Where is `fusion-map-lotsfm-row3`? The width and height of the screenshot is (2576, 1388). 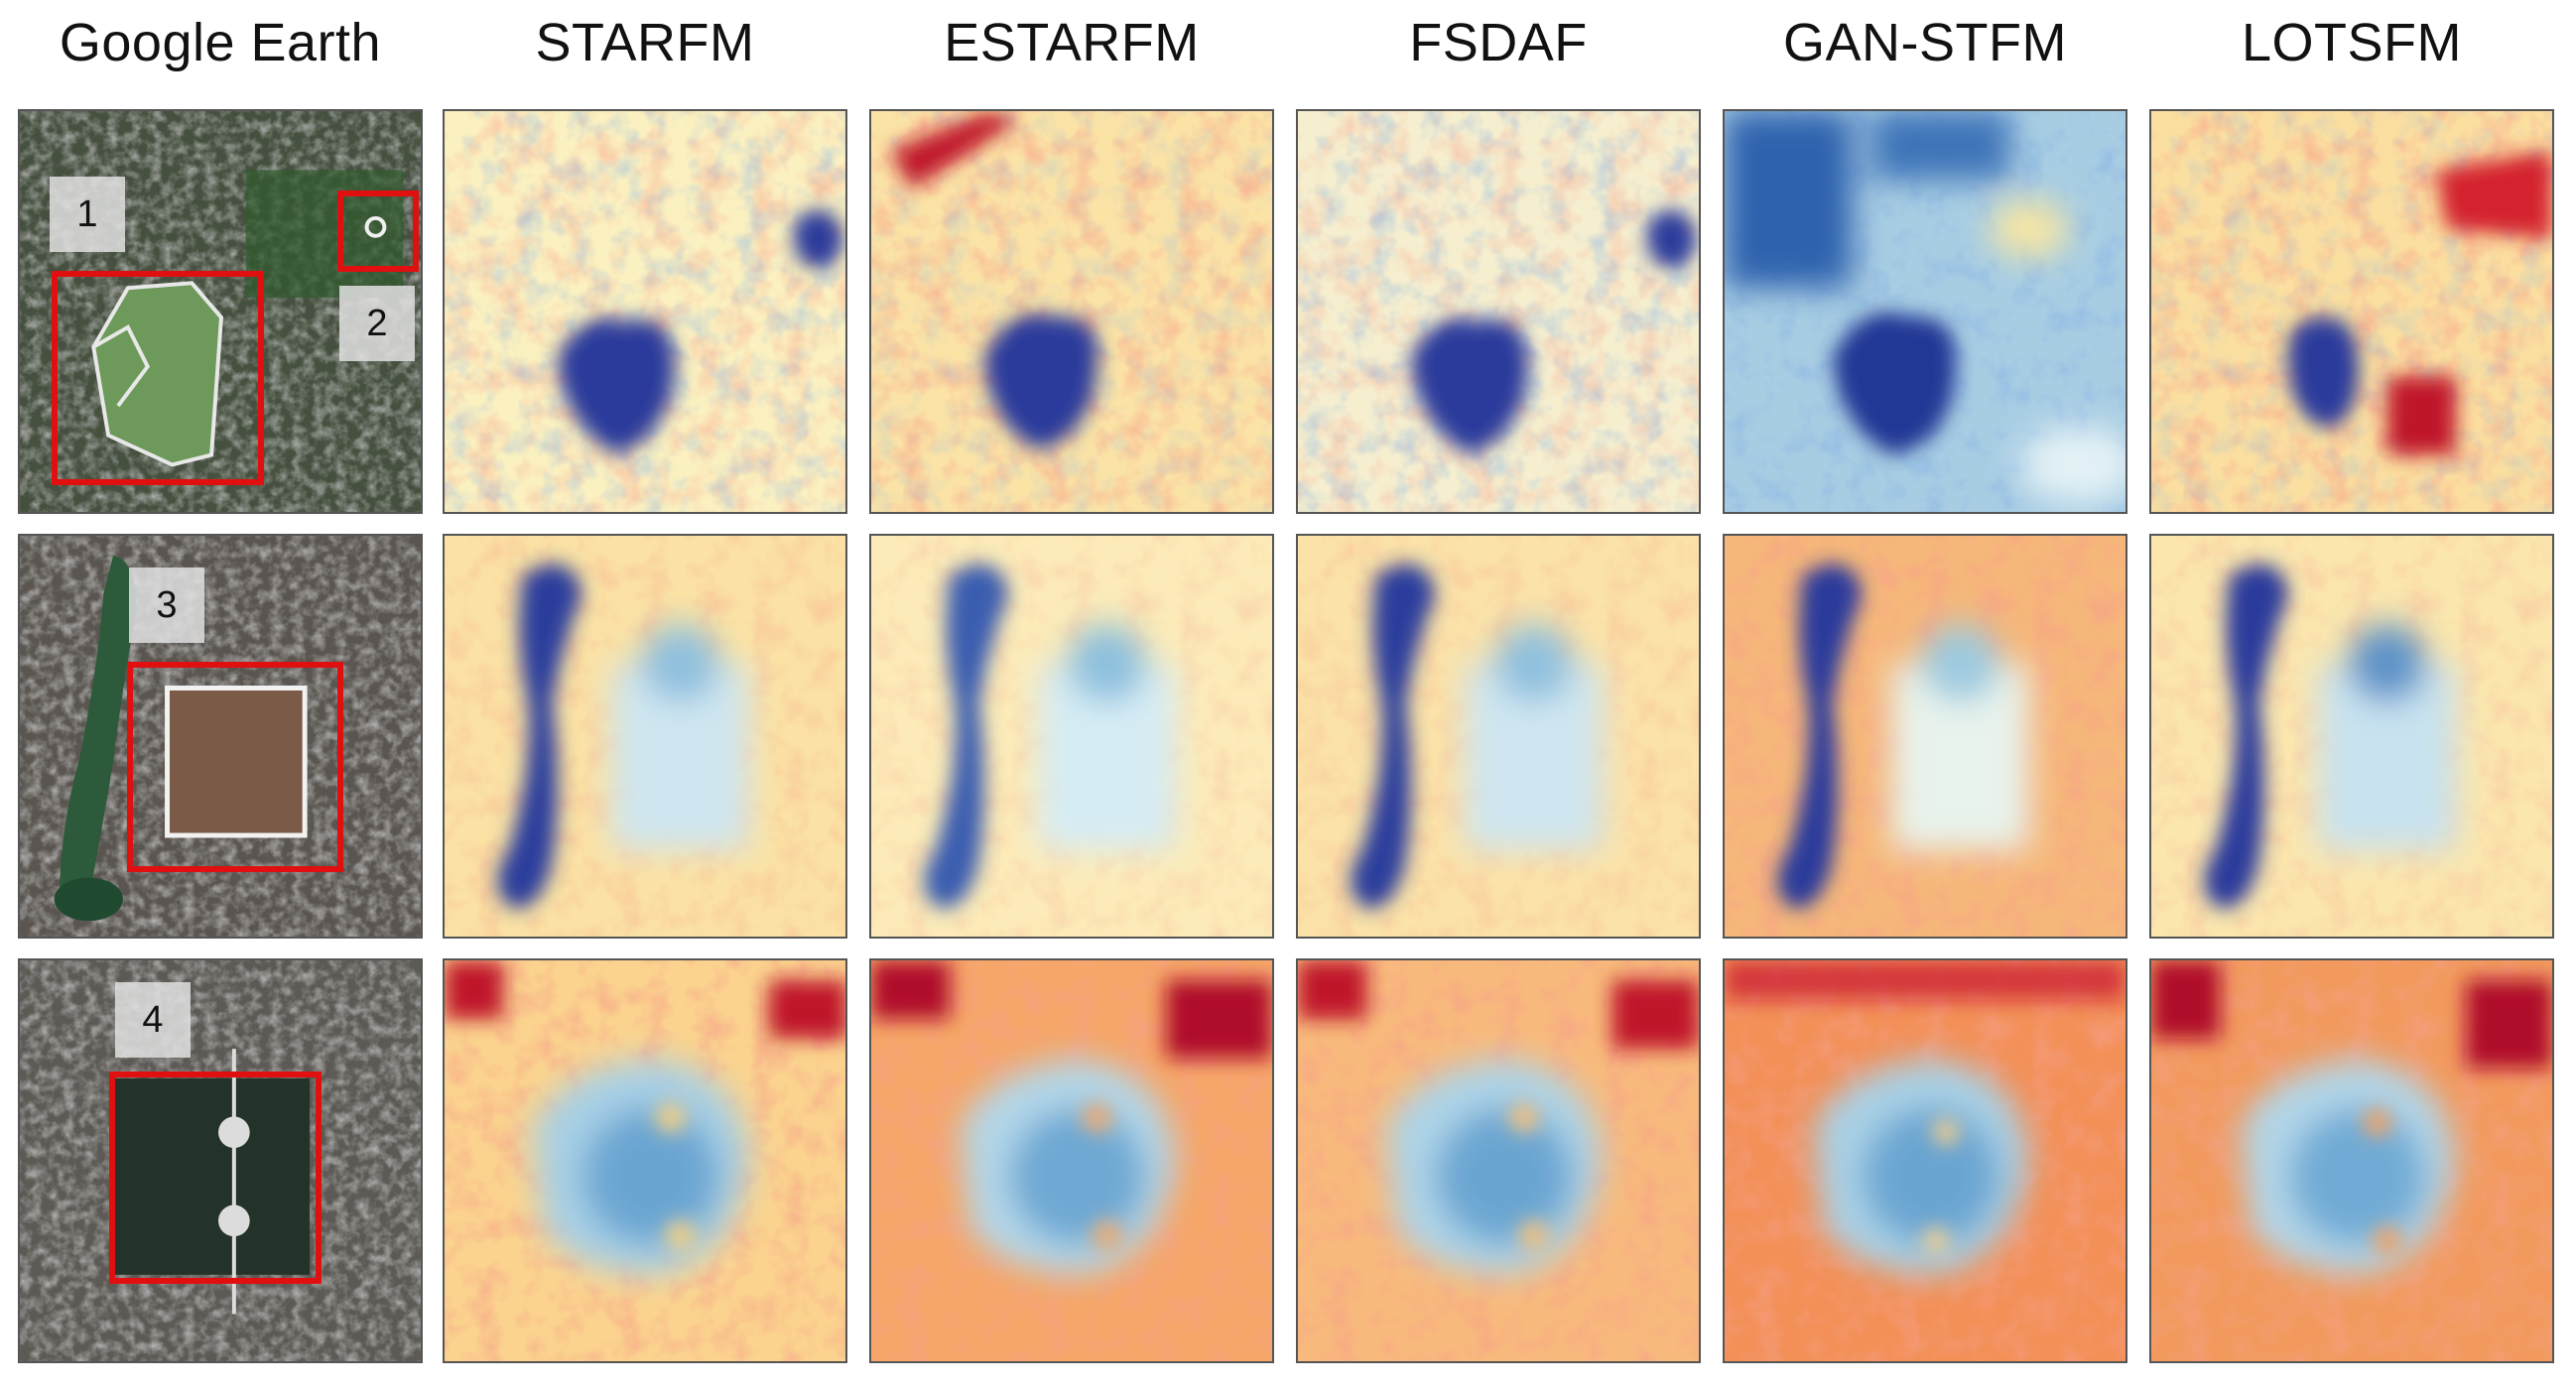 fusion-map-lotsfm-row3 is located at coordinates (2351, 1160).